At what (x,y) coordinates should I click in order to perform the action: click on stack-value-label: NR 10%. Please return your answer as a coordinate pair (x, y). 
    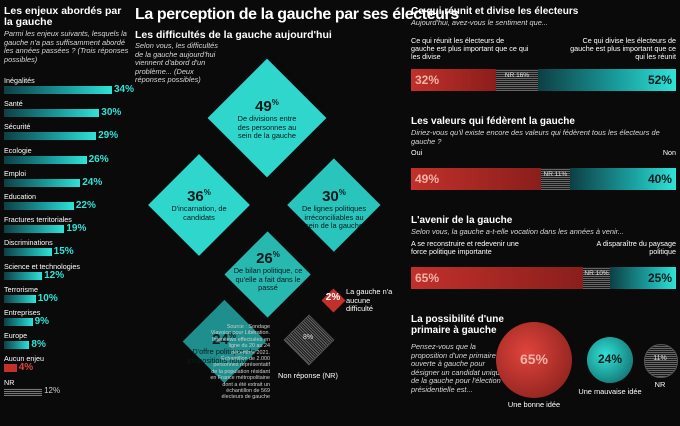
    Looking at the image, I should click on (596, 273).